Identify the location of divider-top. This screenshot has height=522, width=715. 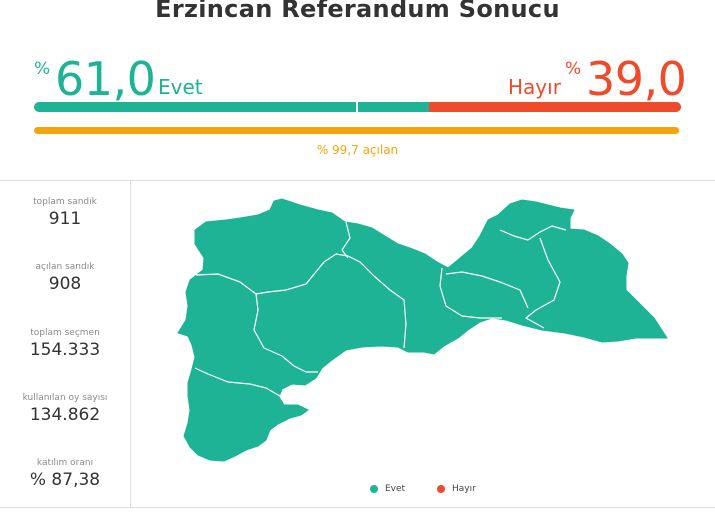
(357, 180).